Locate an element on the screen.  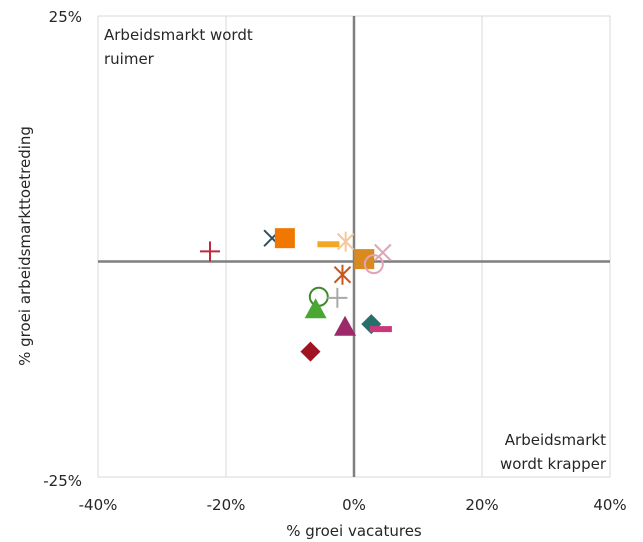
x-tick-label-neg40: -40% is located at coordinates (98, 505).